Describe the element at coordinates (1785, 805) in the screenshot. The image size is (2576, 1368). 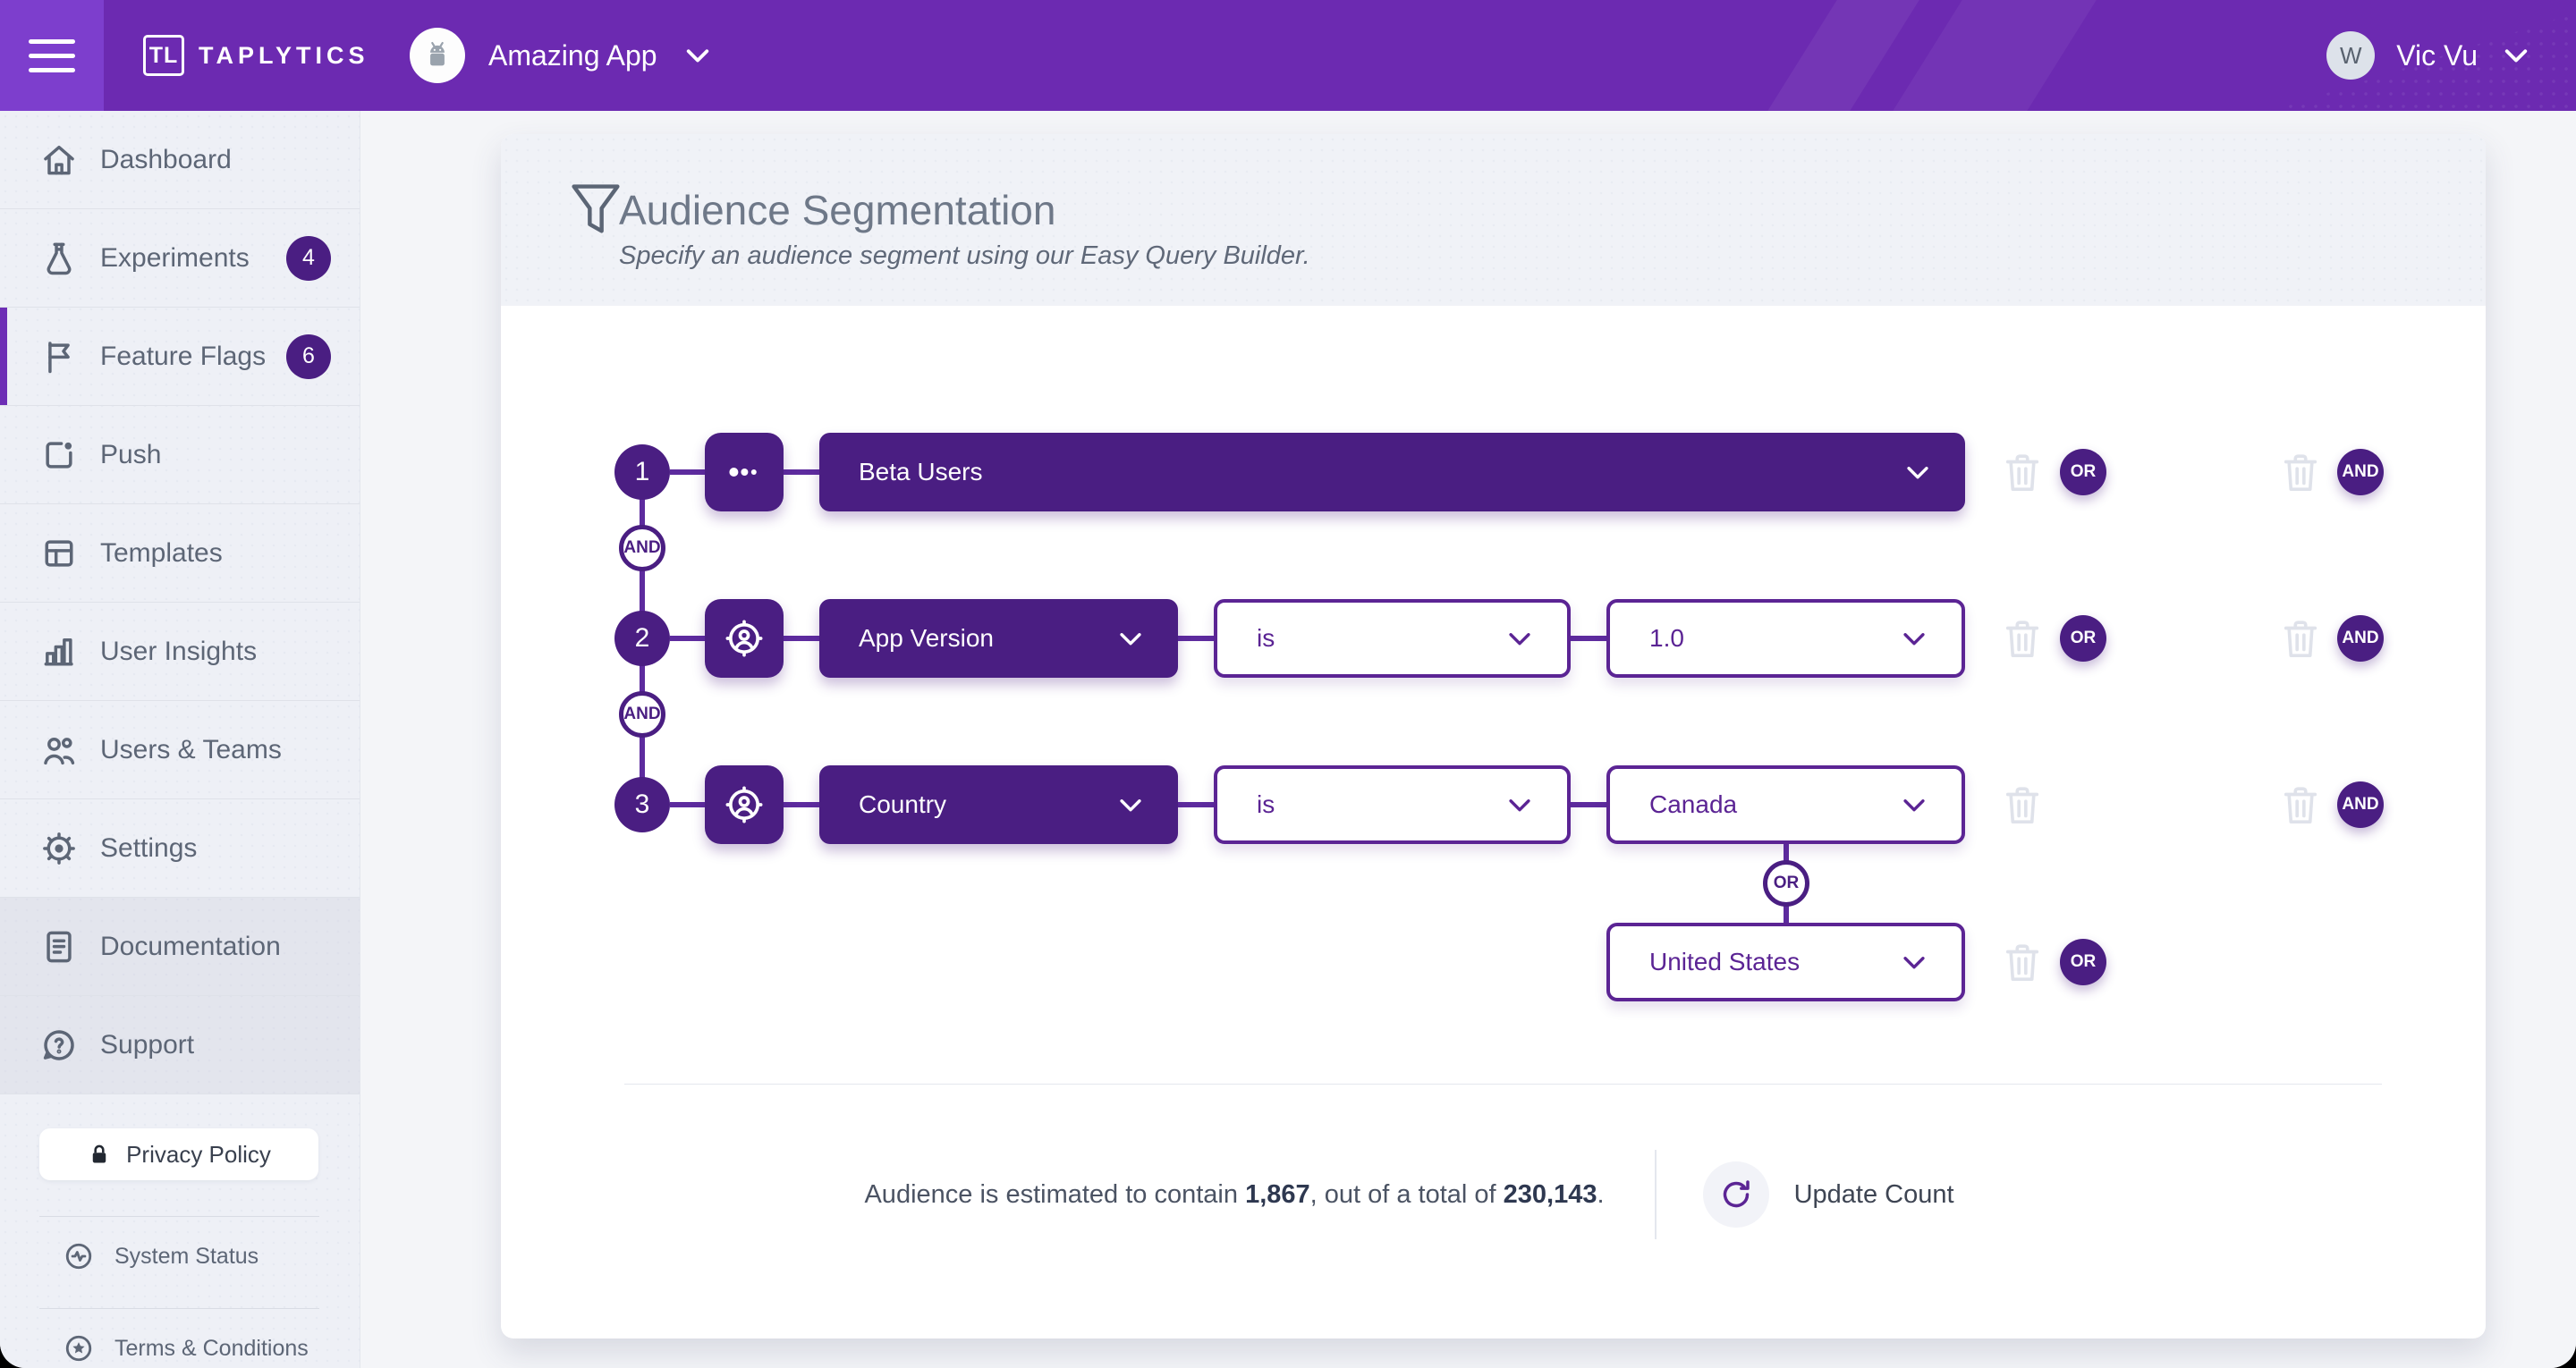
I see `value-dropdown: Canada` at that location.